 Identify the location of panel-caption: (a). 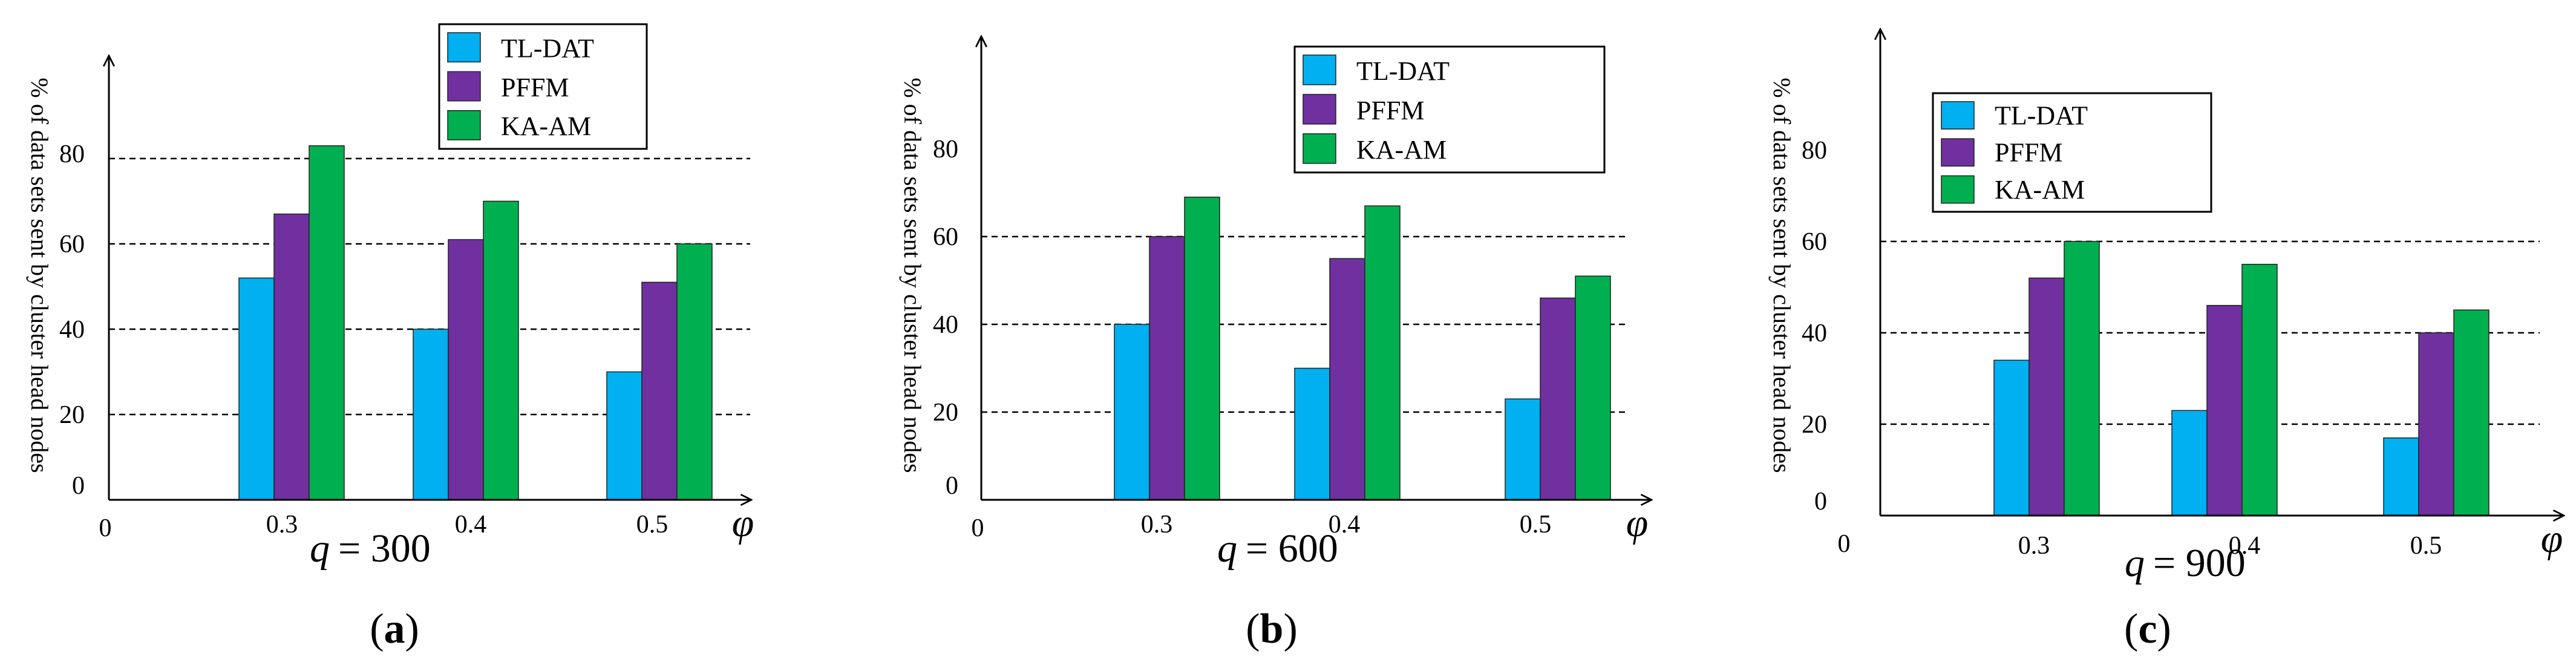
(394, 629).